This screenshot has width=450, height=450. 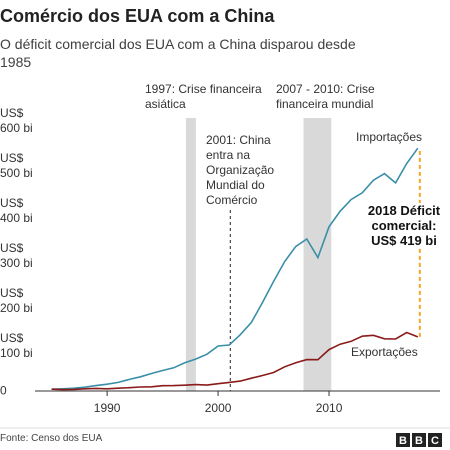 What do you see at coordinates (329, 408) in the screenshot?
I see `x-tick-label: 2010` at bounding box center [329, 408].